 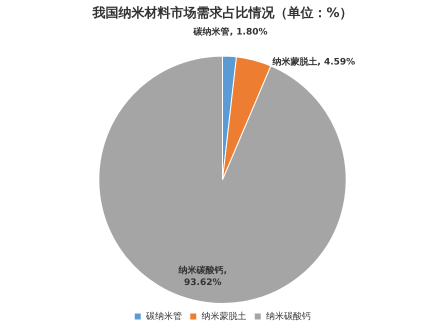 What do you see at coordinates (288, 316) in the screenshot?
I see `legend-label: 纳米碳酸钙` at bounding box center [288, 316].